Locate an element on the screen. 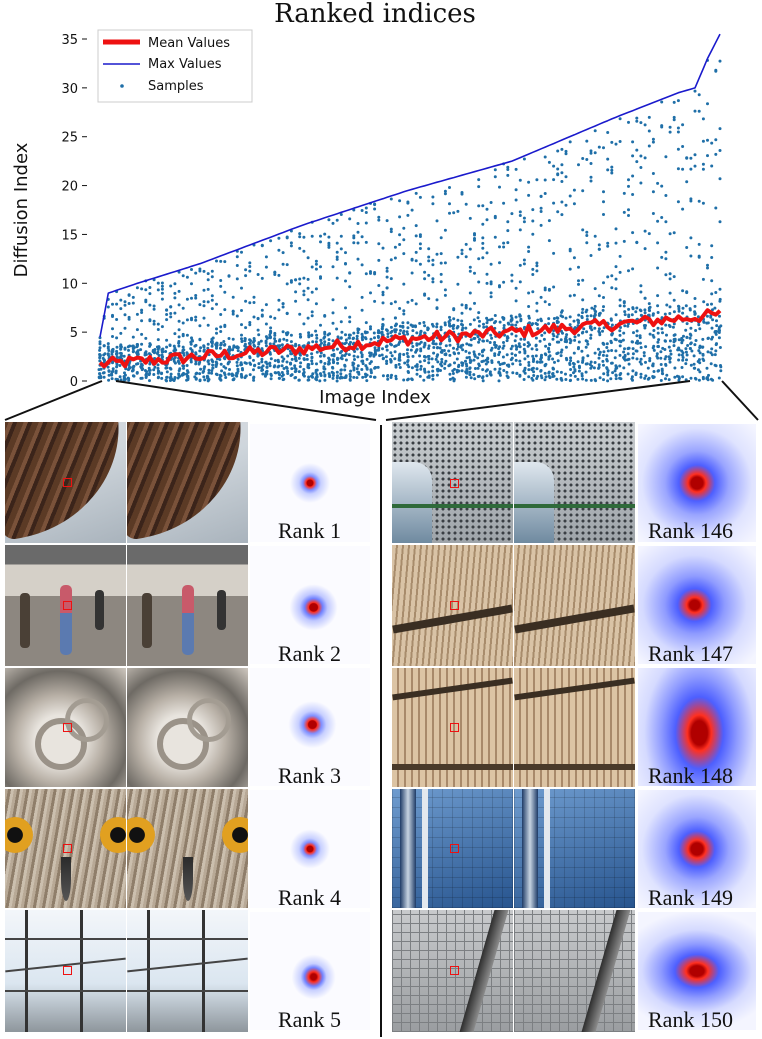 The image size is (762, 1039). wire-shape is located at coordinates (187, 939).